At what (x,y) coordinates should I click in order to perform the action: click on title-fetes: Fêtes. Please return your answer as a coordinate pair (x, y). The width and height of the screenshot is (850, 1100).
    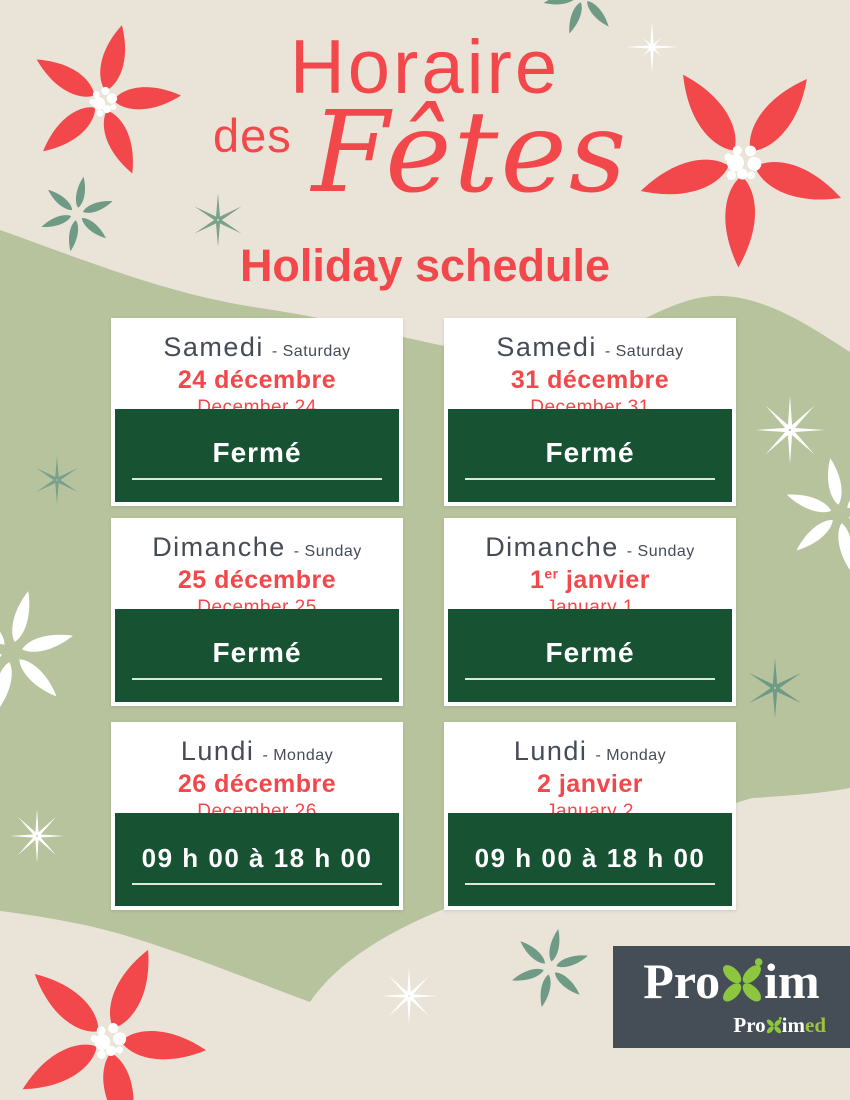
    Looking at the image, I should click on (470, 153).